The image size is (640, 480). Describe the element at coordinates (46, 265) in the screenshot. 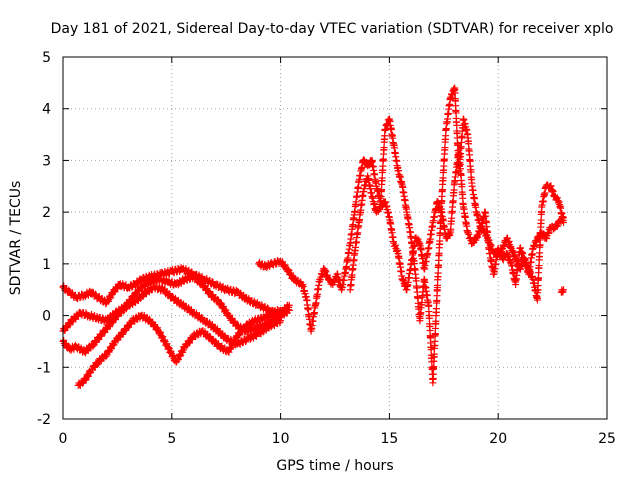

I see `y-tick-label: 1` at that location.